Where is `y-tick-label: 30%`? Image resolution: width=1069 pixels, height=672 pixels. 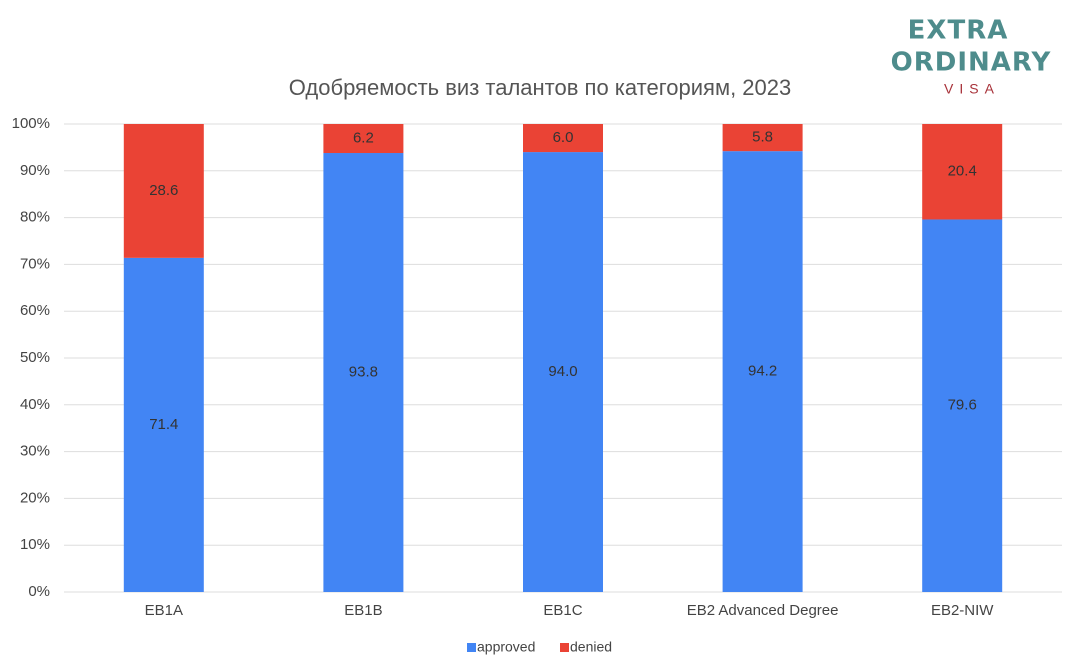
y-tick-label: 30% is located at coordinates (35, 451).